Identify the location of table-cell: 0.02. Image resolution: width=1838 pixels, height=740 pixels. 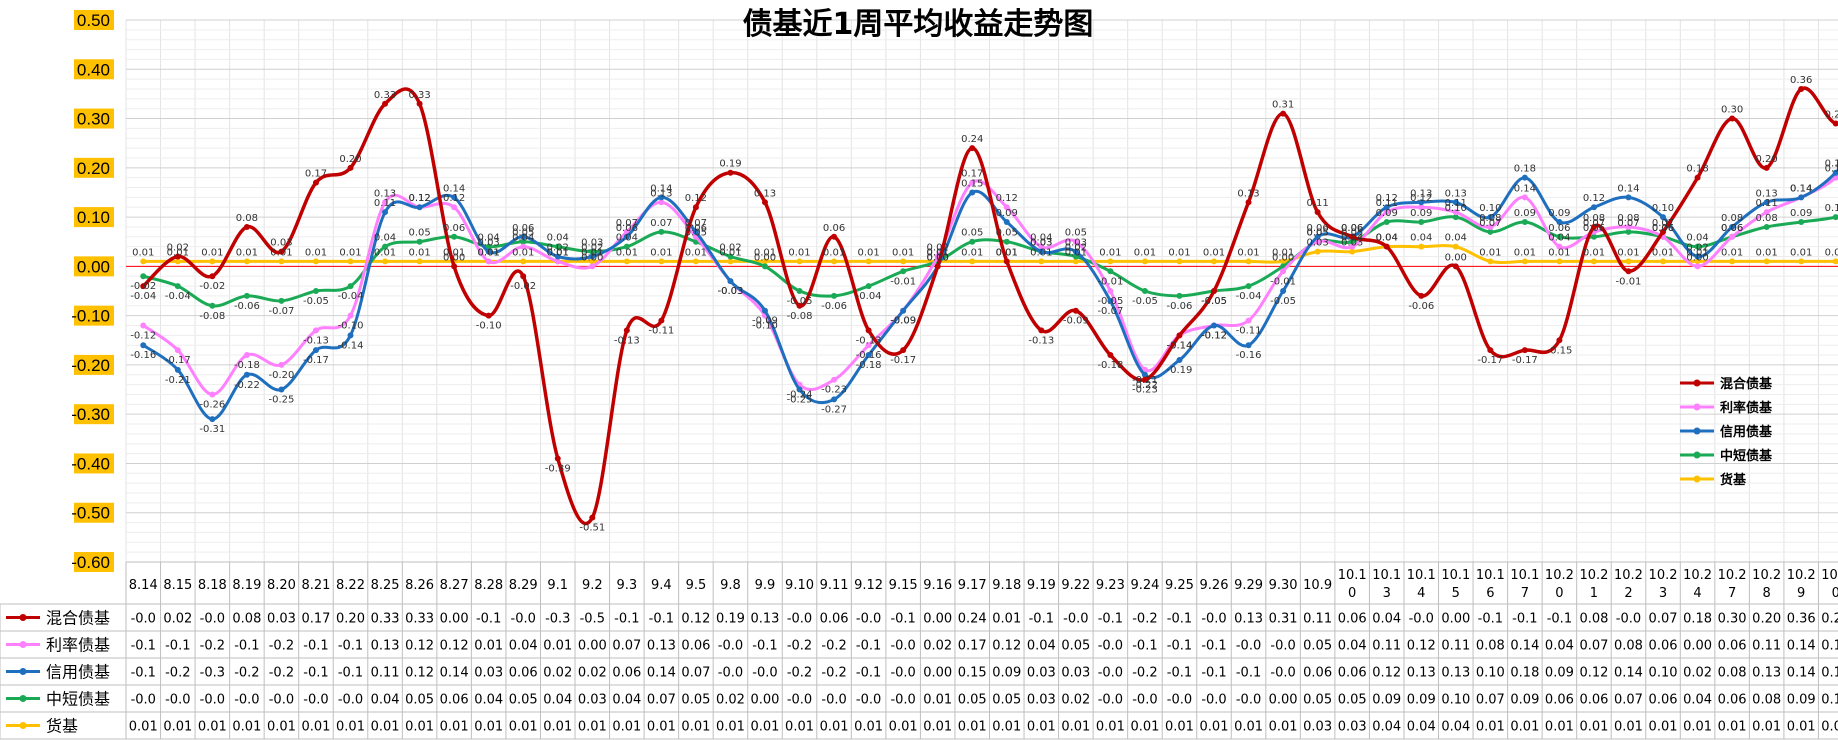
(1697, 673).